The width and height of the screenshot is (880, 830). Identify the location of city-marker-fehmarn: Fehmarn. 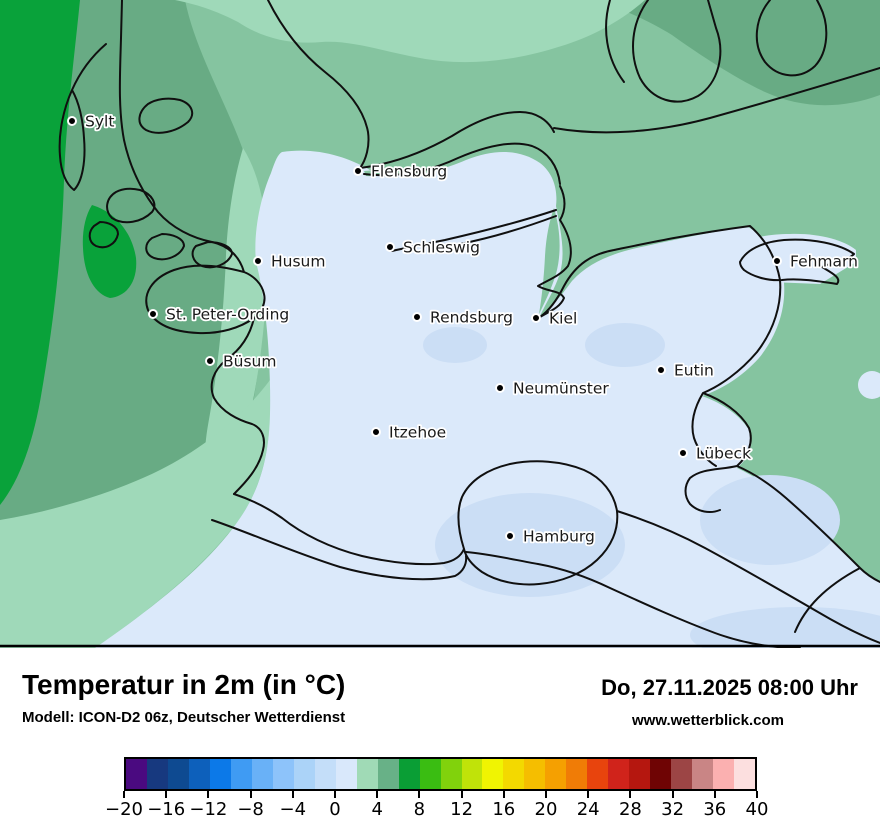
(816, 261).